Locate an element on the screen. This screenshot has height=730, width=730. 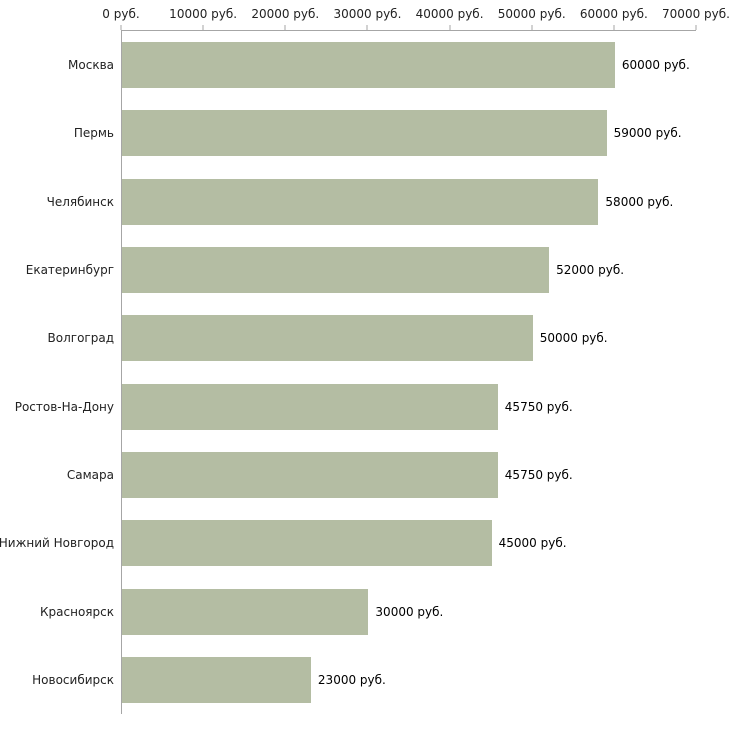
y-axis-line is located at coordinates (121, 372).